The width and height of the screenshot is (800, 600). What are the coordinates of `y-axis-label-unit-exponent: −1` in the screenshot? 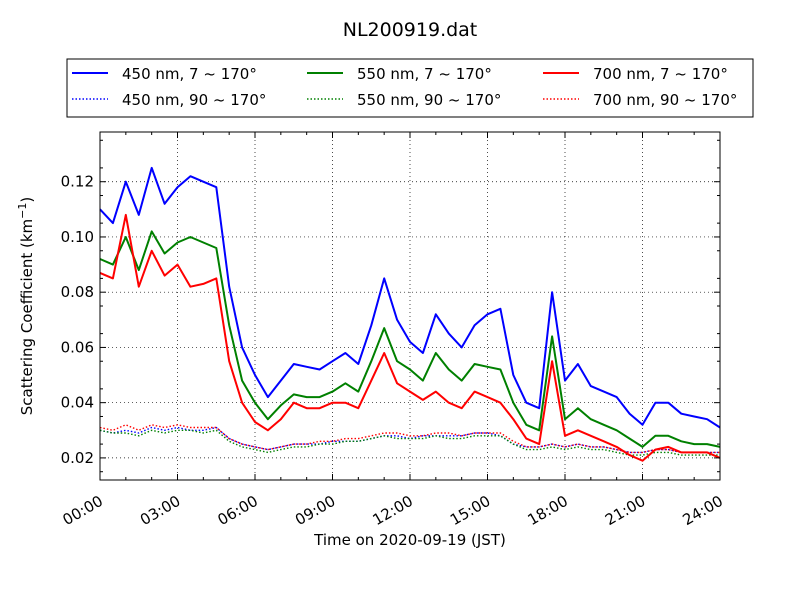 It's located at (22, 211).